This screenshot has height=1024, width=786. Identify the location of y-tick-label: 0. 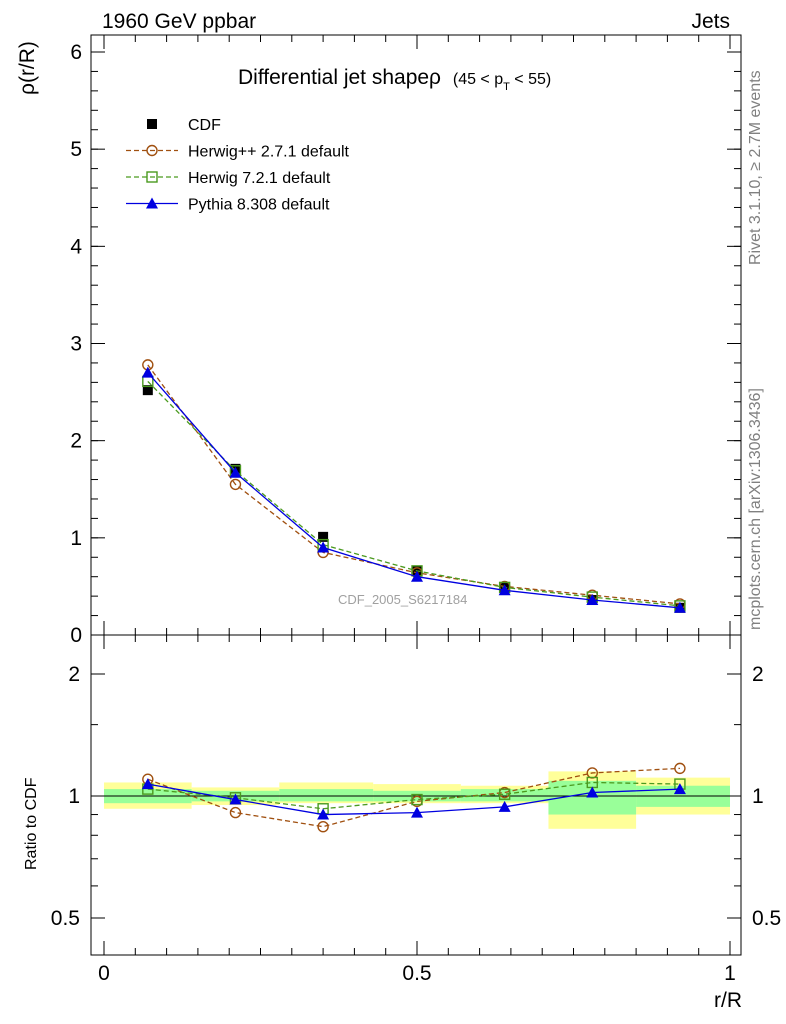
(76, 635).